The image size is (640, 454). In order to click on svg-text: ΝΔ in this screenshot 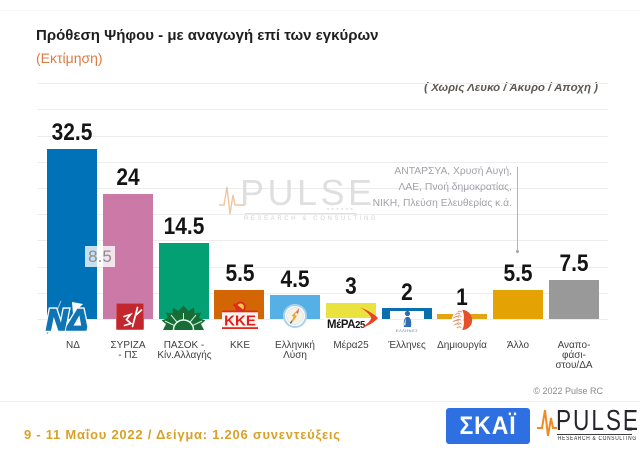, I will do `click(67, 319)`.